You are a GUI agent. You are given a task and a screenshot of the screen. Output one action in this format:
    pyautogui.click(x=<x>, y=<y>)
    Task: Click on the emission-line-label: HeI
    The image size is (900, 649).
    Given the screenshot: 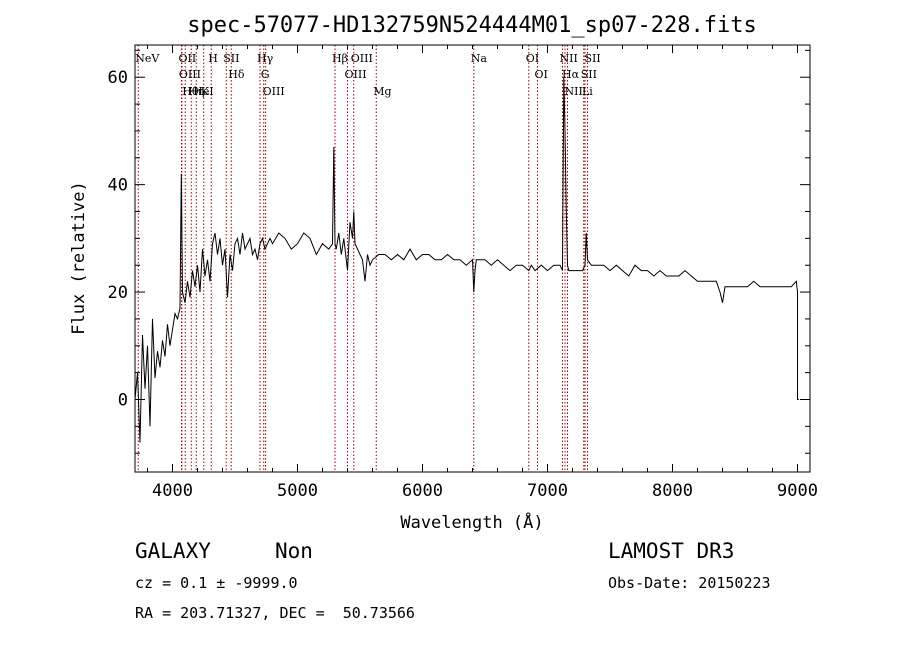 What is the action you would take?
    pyautogui.click(x=203, y=91)
    